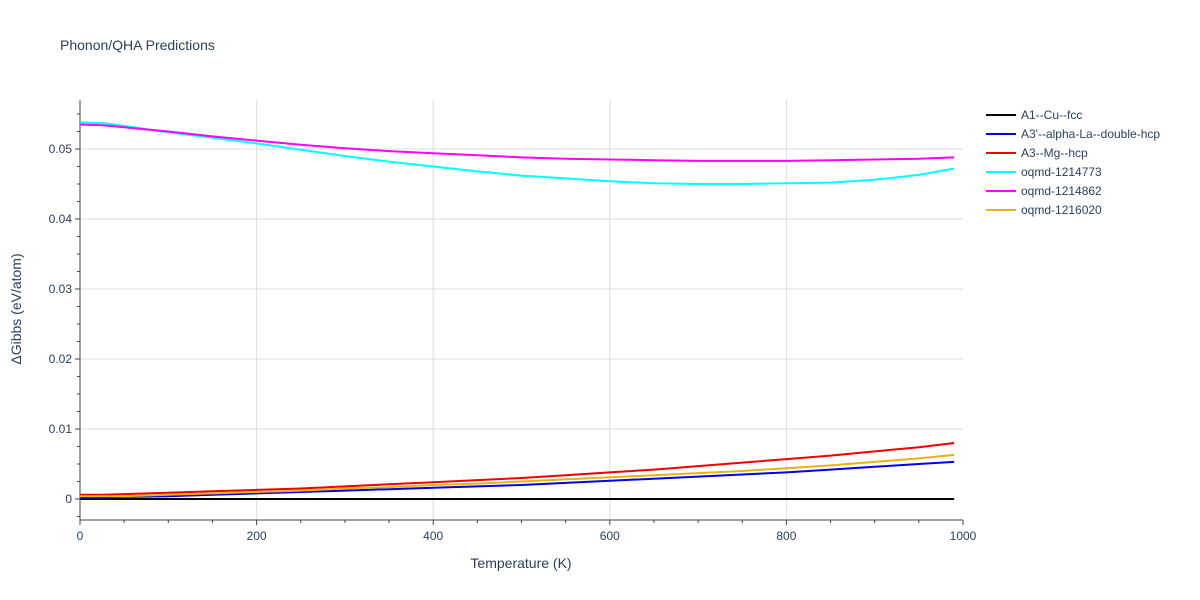 The height and width of the screenshot is (600, 1200). Describe the element at coordinates (61, 149) in the screenshot. I see `y-tick-label: 0.05` at that location.